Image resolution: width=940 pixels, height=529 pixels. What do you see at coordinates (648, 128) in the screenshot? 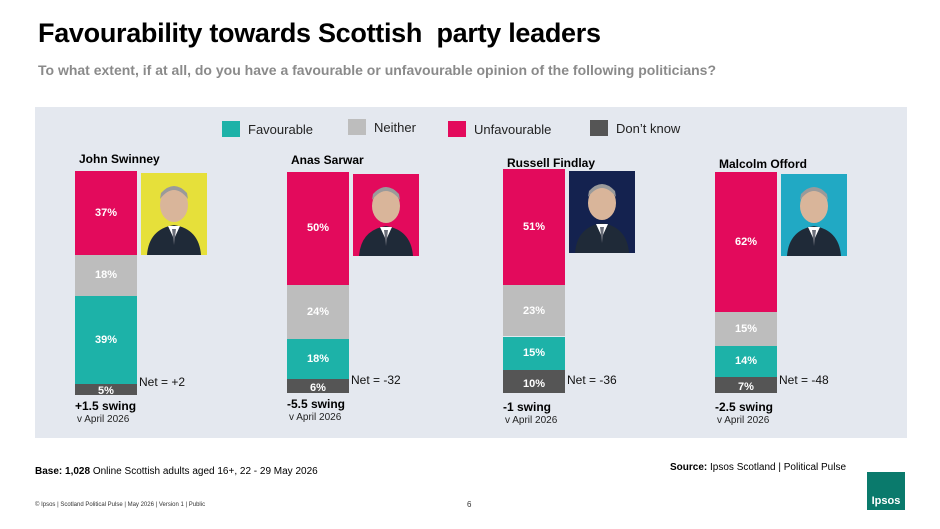
I see `legend-label: Don’t know` at bounding box center [648, 128].